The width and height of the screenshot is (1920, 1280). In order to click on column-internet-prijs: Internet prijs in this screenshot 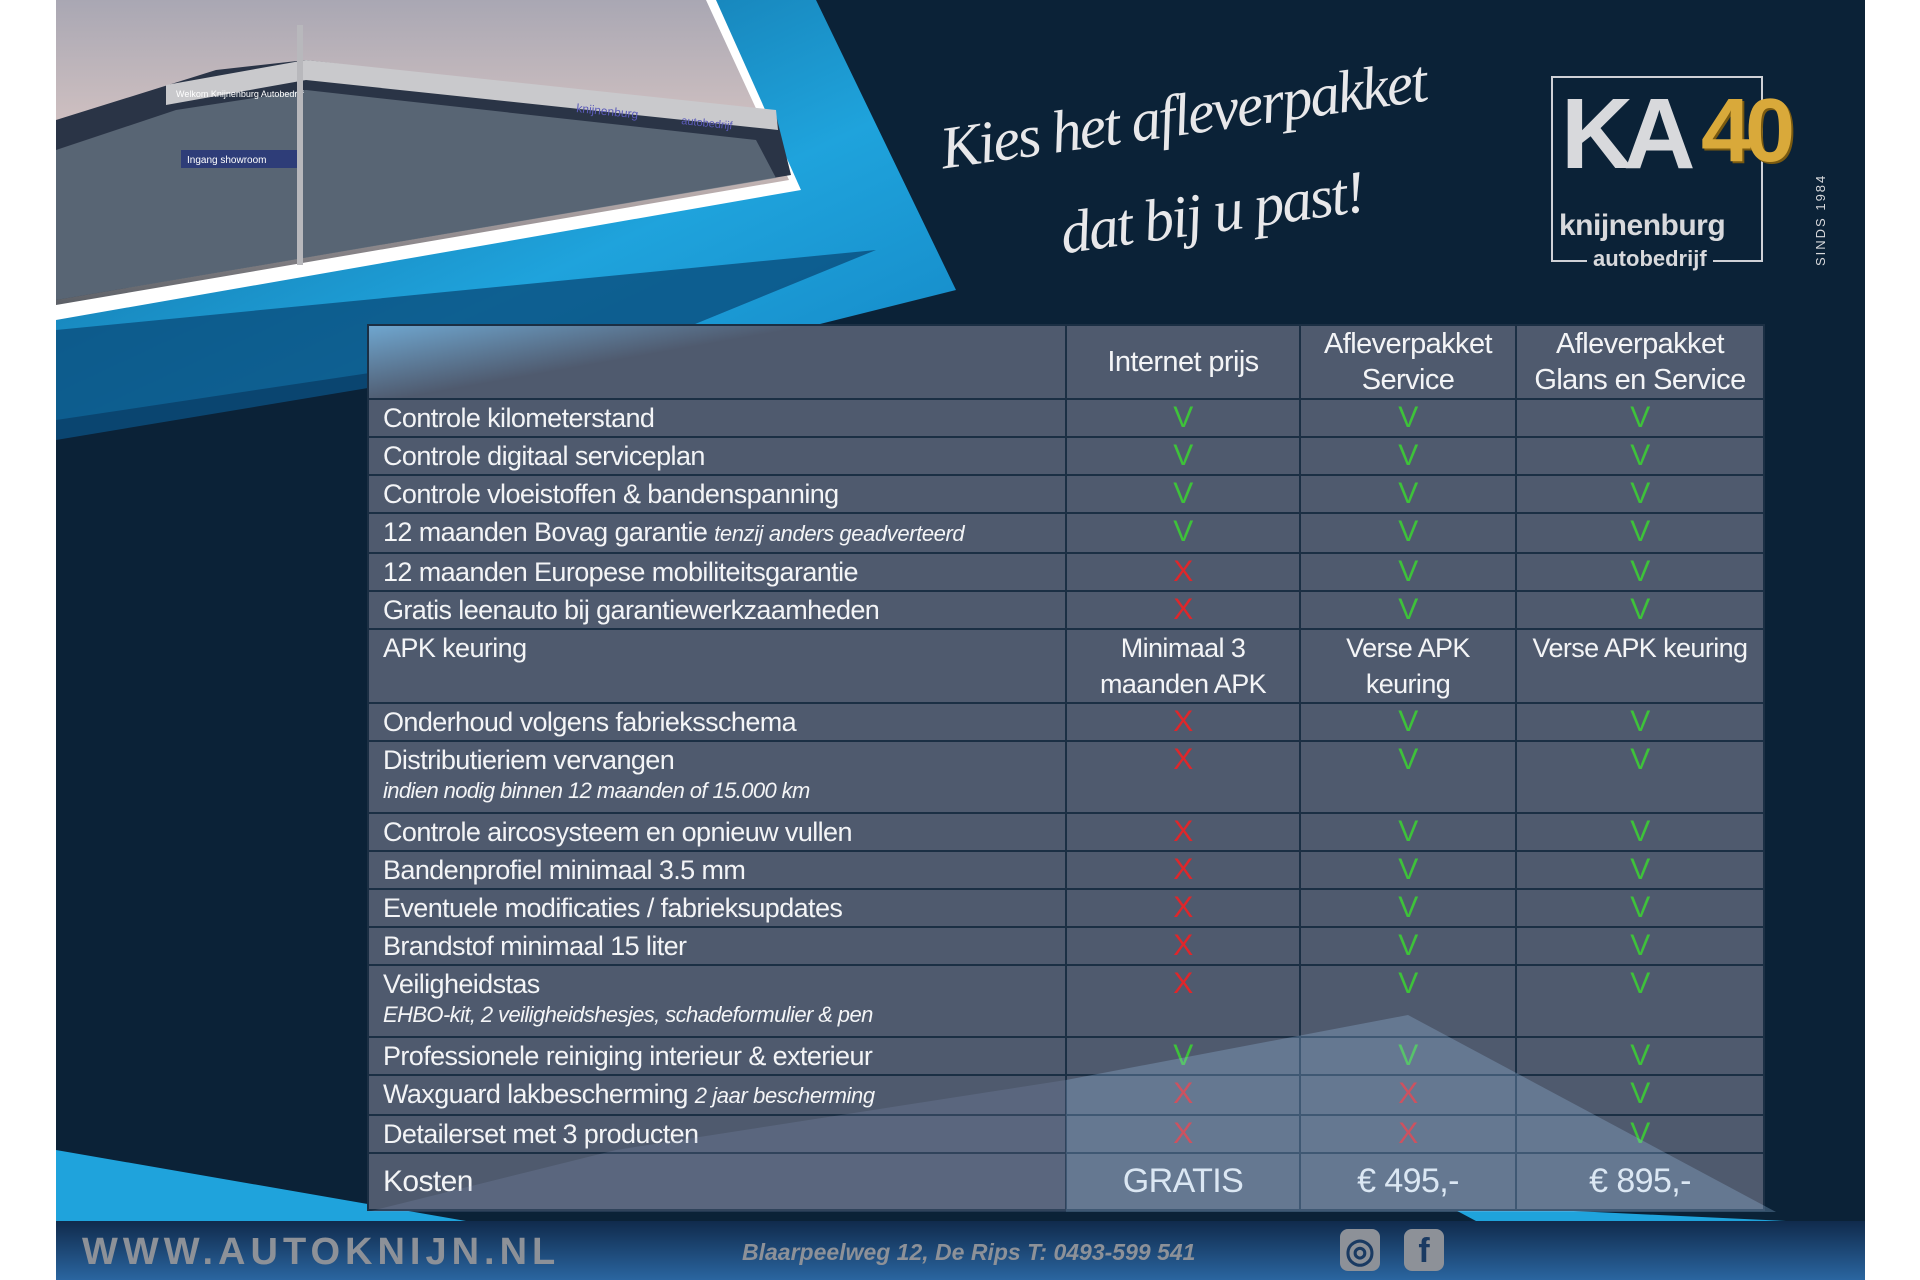, I will do `click(1183, 362)`.